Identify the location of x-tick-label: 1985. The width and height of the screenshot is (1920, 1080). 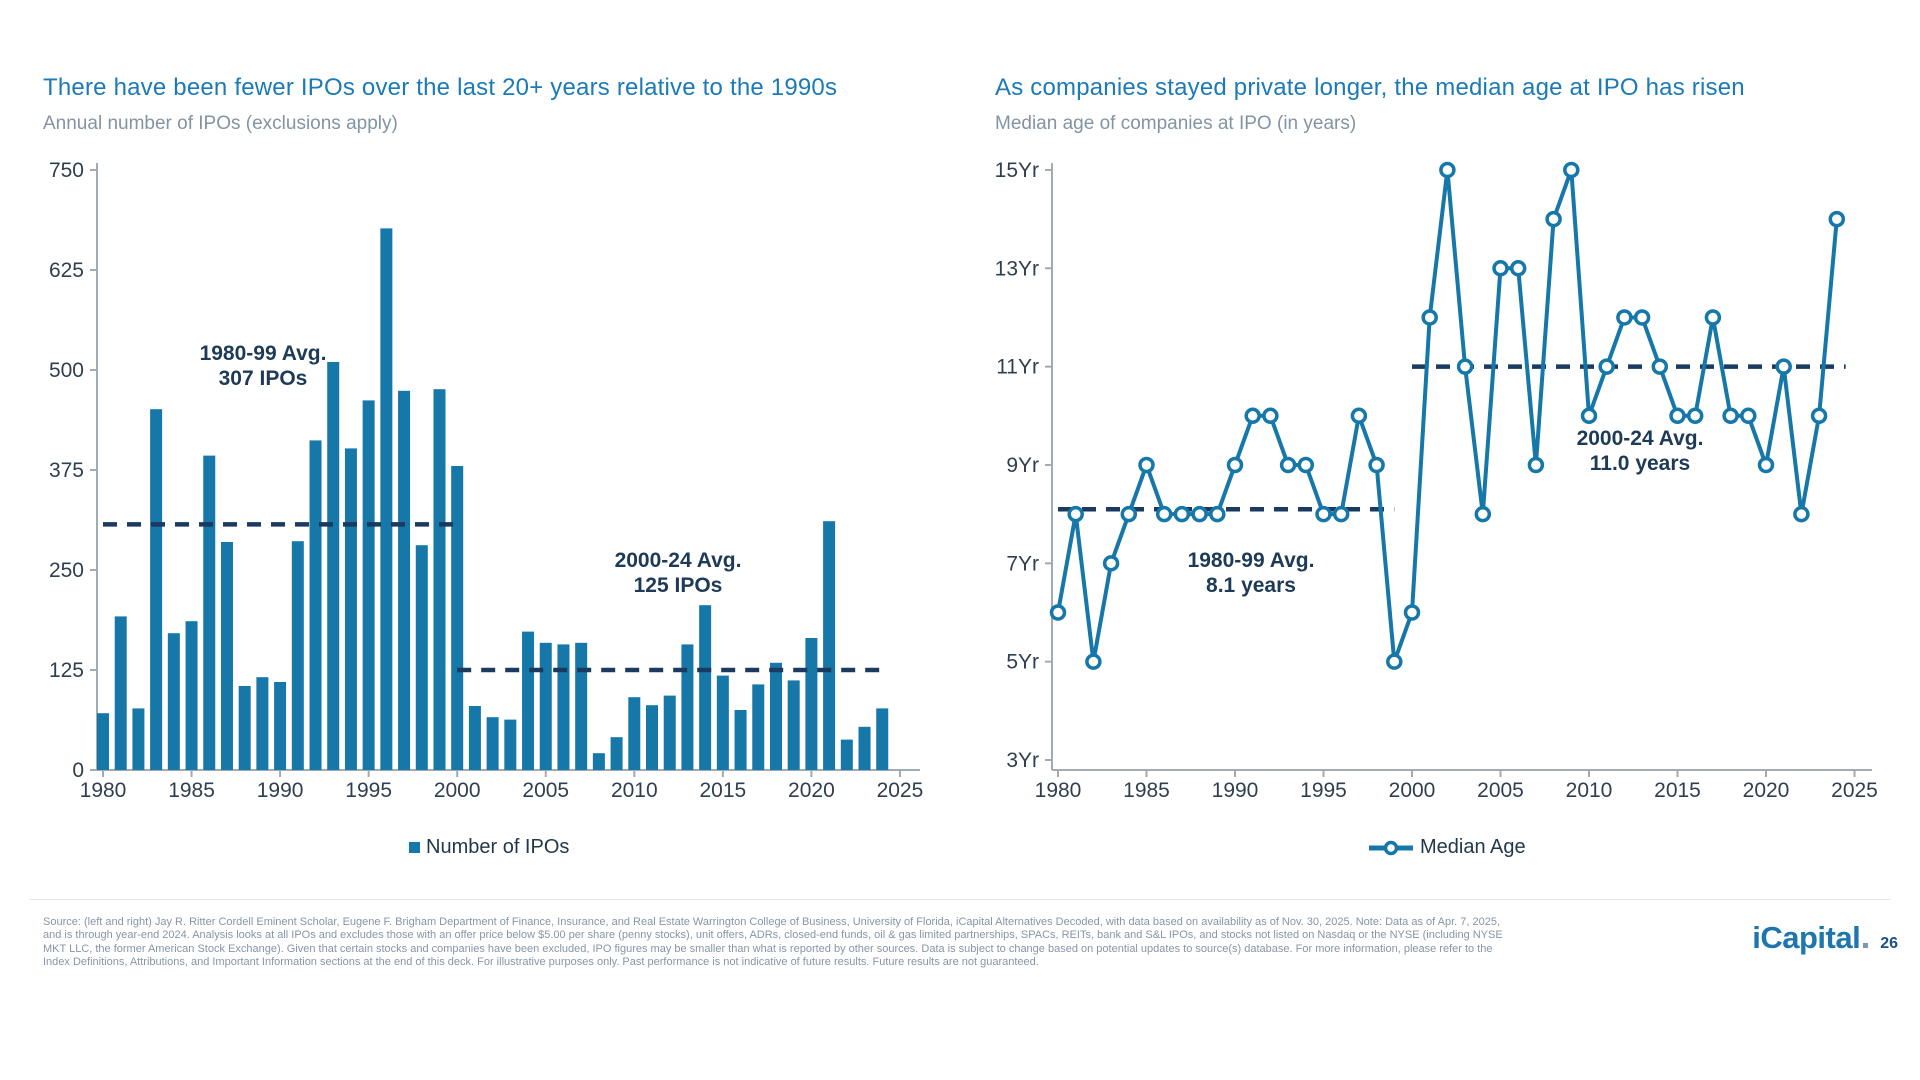
(191, 790).